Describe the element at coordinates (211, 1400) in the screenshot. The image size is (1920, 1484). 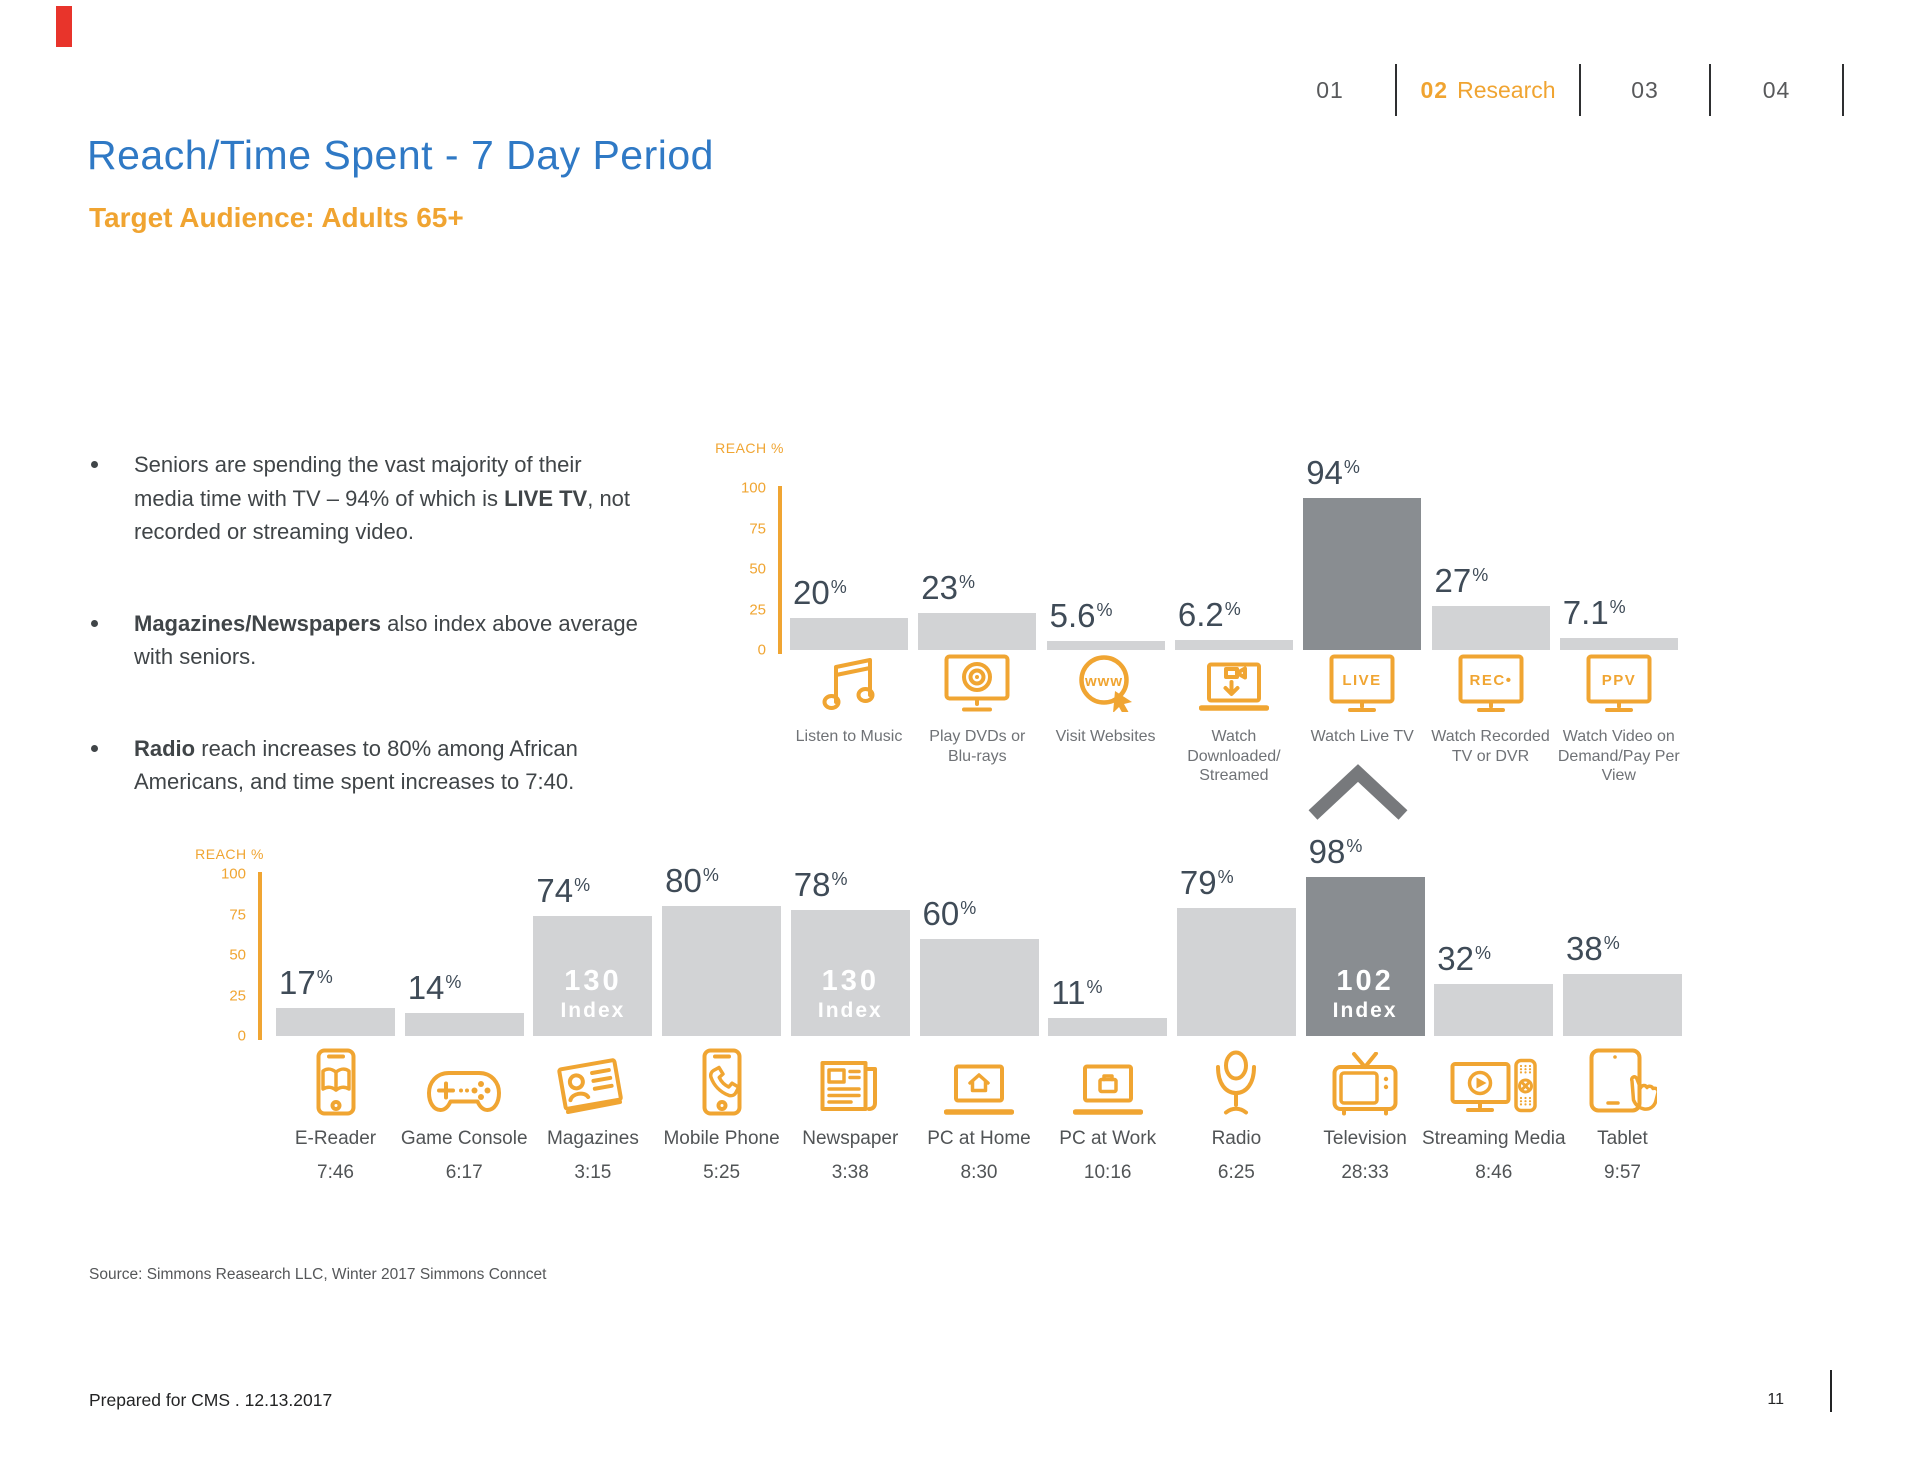
I see `footer-text: Prepared for CMS . 12.13.2017` at that location.